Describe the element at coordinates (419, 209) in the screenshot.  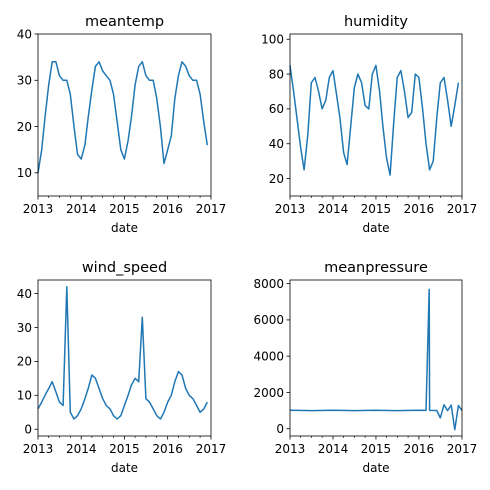
I see `humidity-x-tick-label: 2016` at that location.